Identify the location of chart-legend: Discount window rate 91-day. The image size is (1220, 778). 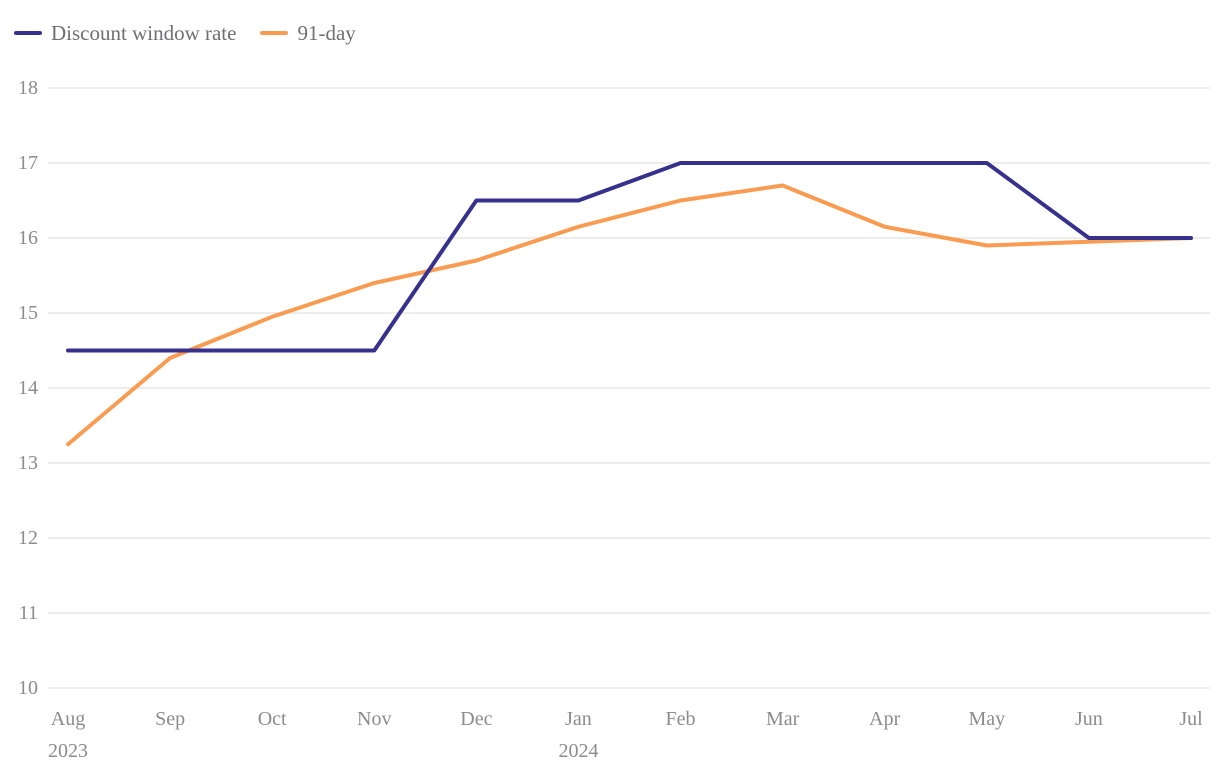
(185, 33).